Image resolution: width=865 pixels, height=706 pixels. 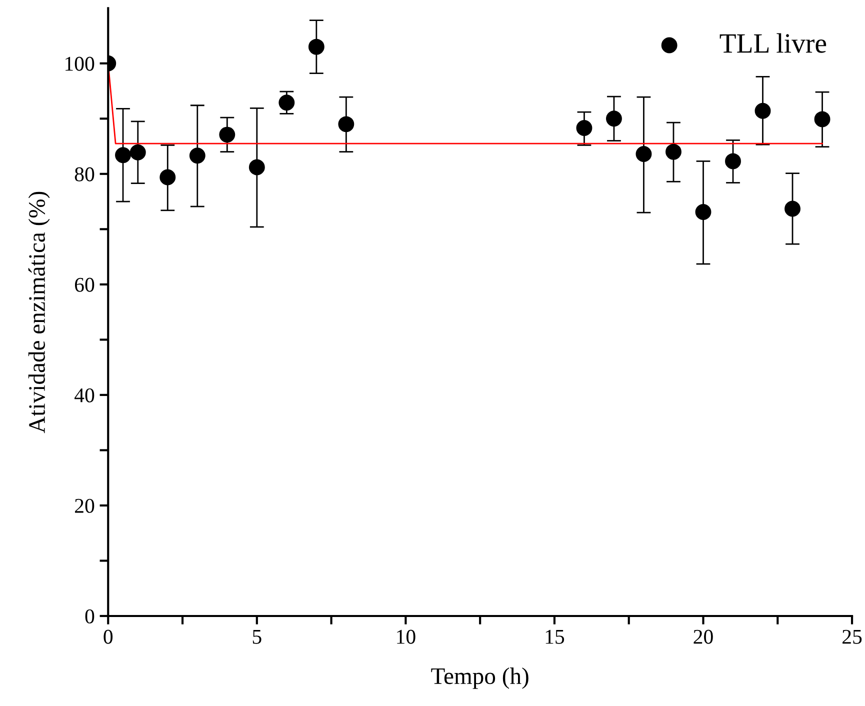 I want to click on x-tick-label: 20, so click(x=703, y=637).